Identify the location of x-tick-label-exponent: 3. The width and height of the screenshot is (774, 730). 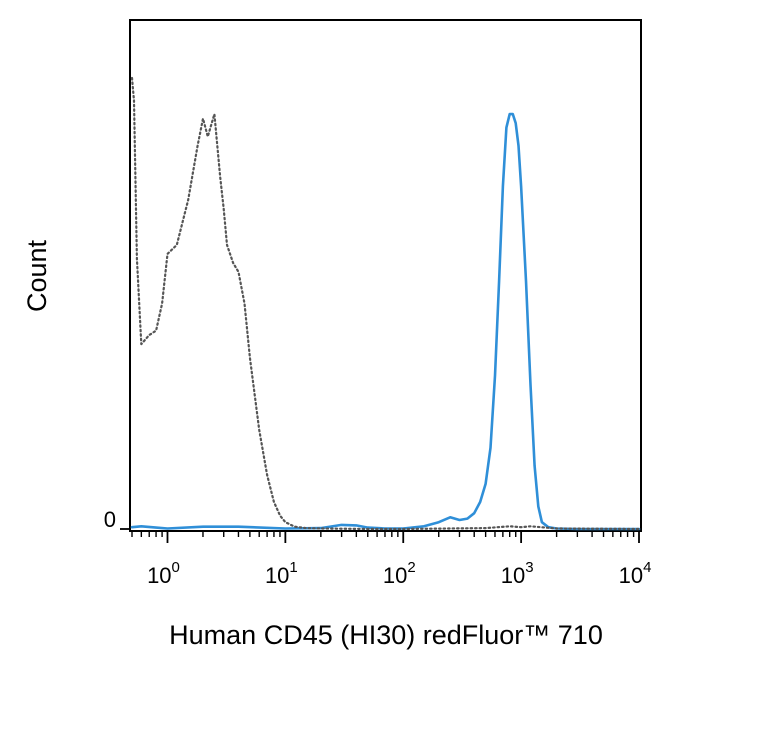
(529, 567).